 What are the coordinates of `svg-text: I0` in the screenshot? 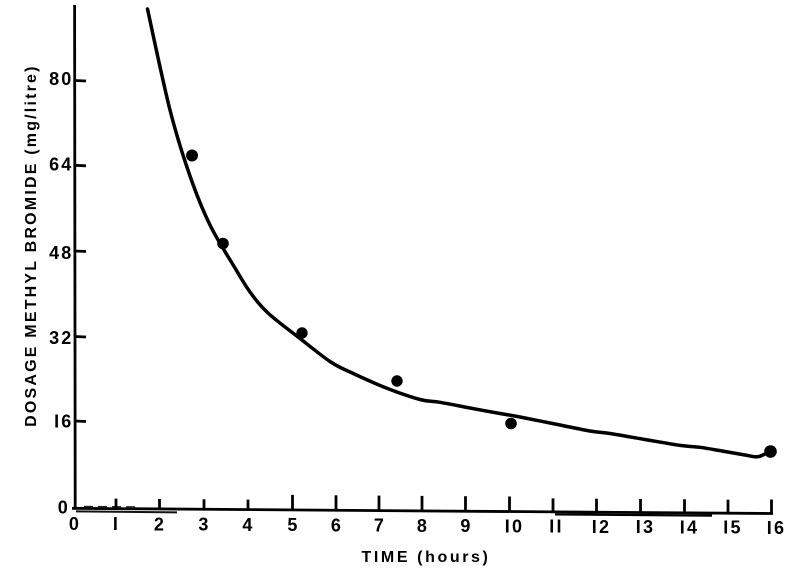 It's located at (514, 527).